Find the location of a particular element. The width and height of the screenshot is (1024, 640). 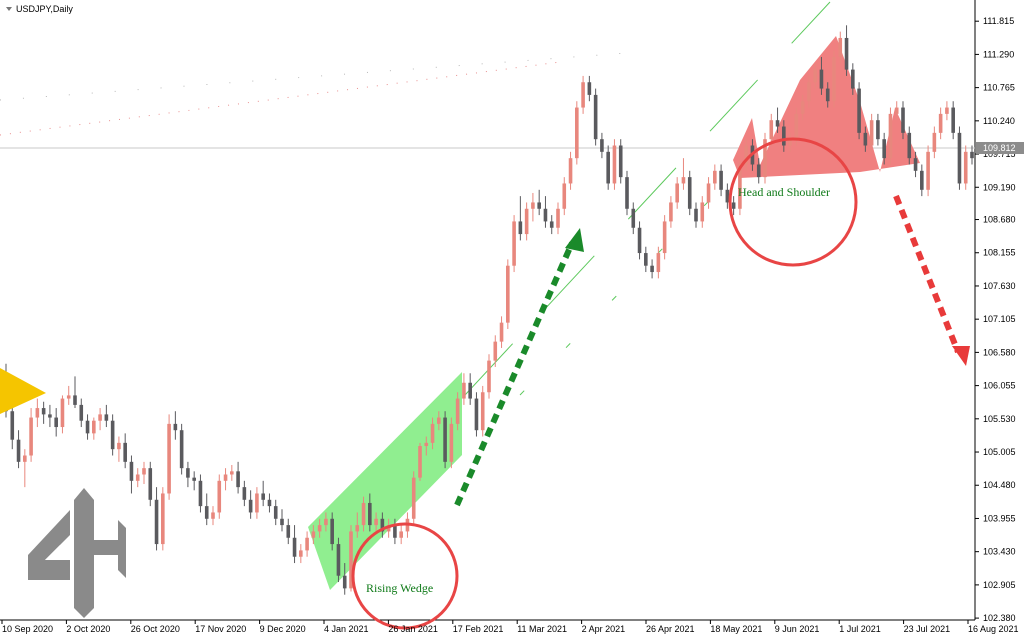

y-tick-label: 102.380 is located at coordinates (999, 618).